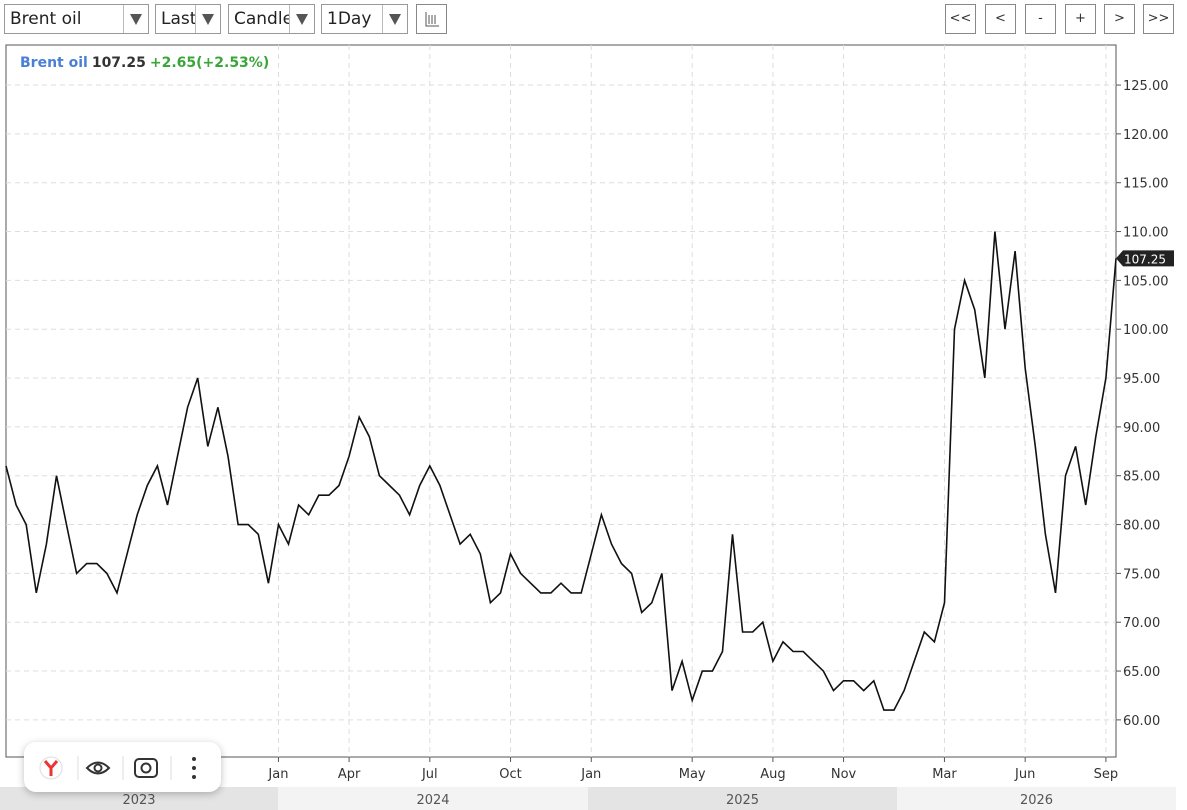 This screenshot has width=1187, height=810. I want to click on price-select: Last, so click(188, 19).